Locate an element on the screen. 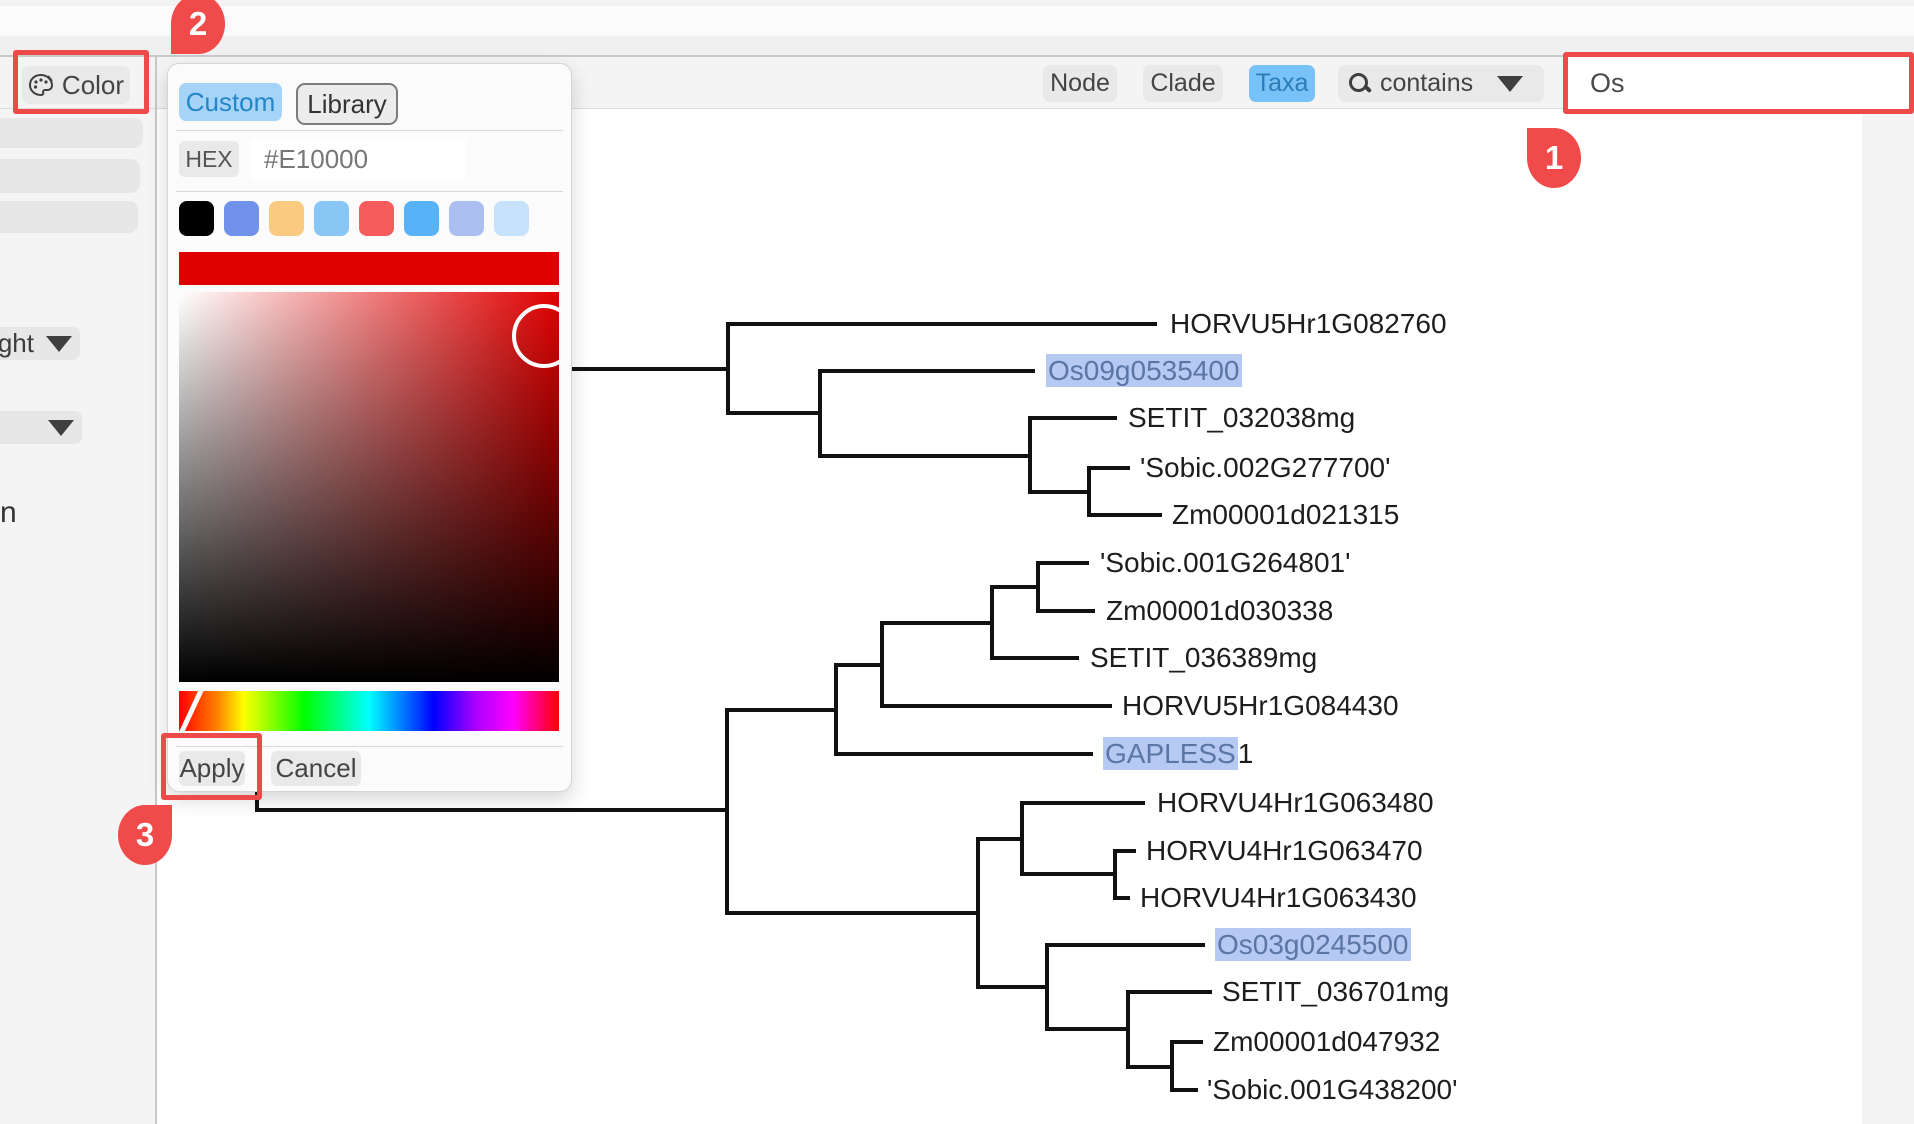  taxon-label: Zm00001d047932 is located at coordinates (1327, 1041).